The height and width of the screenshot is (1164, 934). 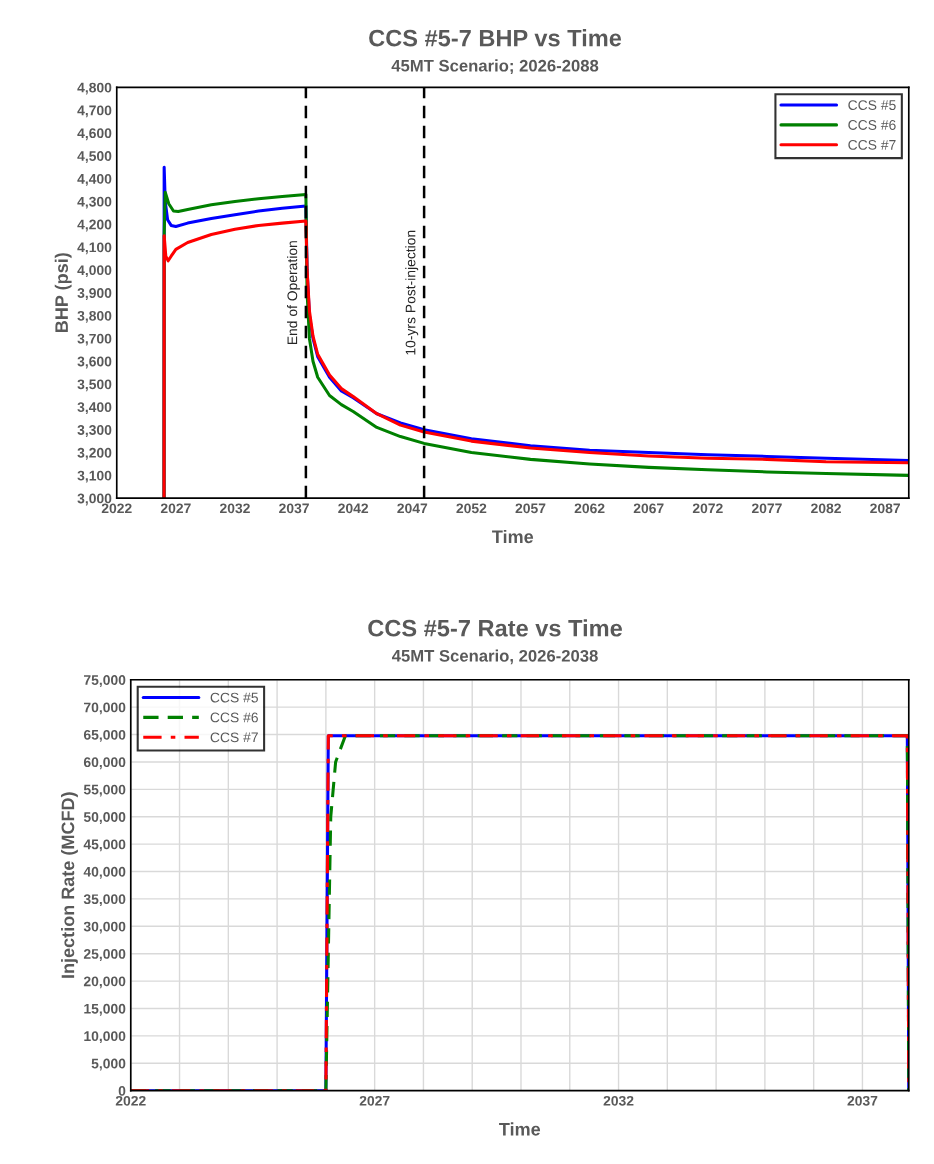 I want to click on y-tick-label: 3,900, so click(x=94, y=294).